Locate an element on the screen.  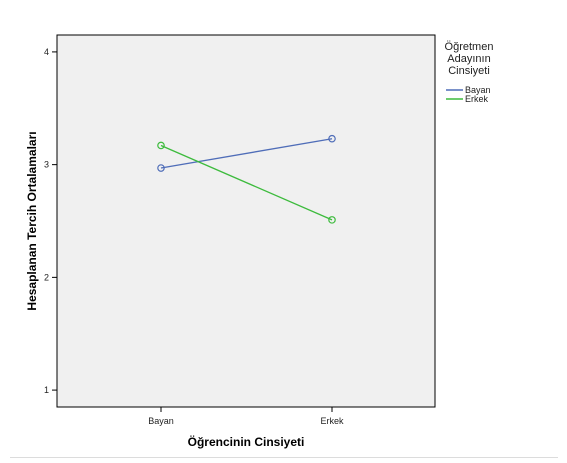
legend-title-line: Cinsiyeti is located at coordinates (469, 71).